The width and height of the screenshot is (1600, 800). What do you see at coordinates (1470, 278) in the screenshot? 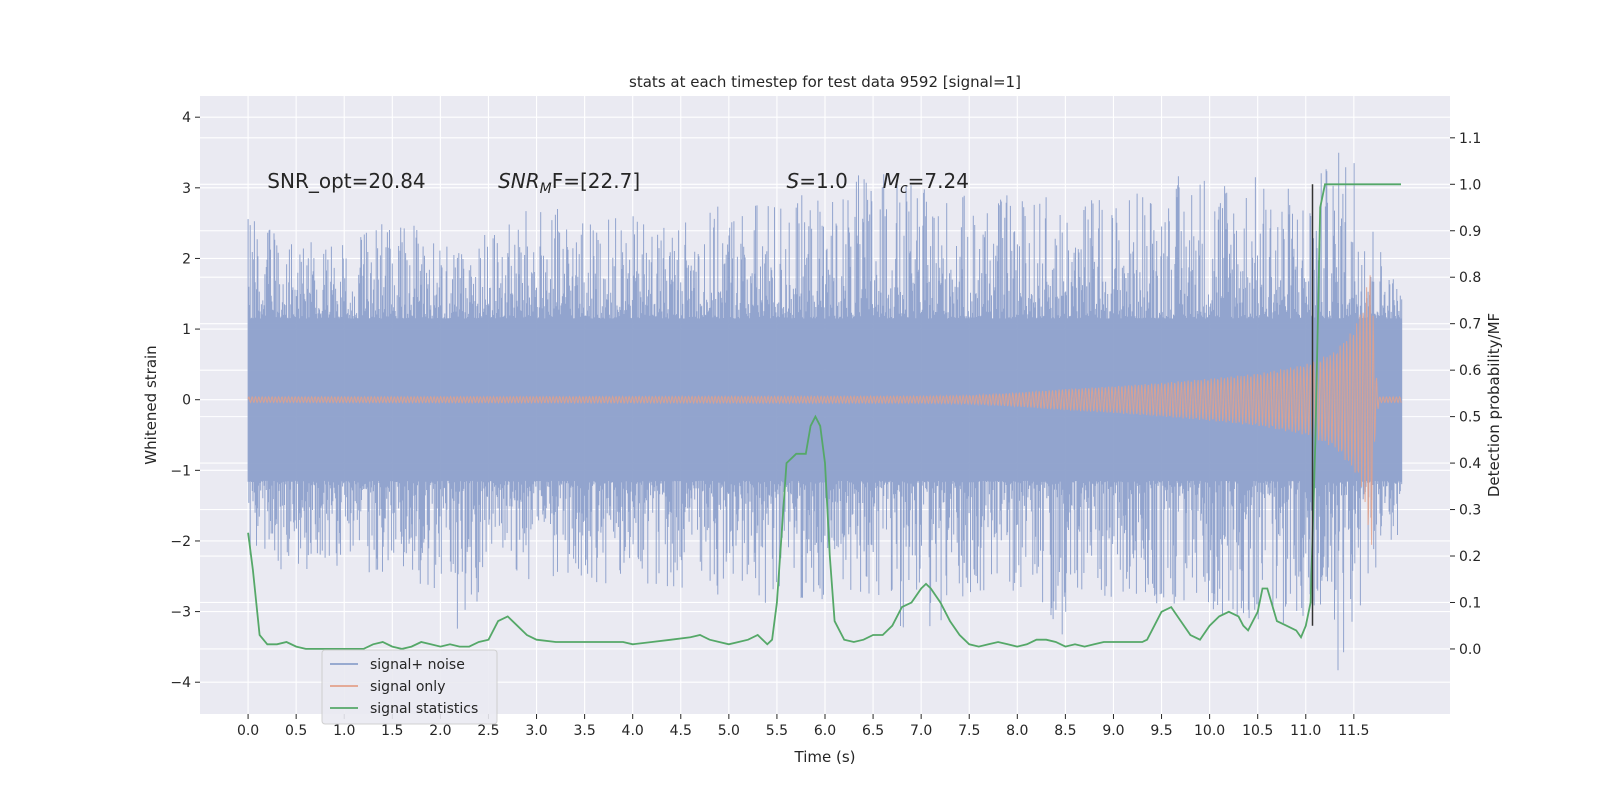
I see `y2-tick-label-8: 0.8` at bounding box center [1470, 278].